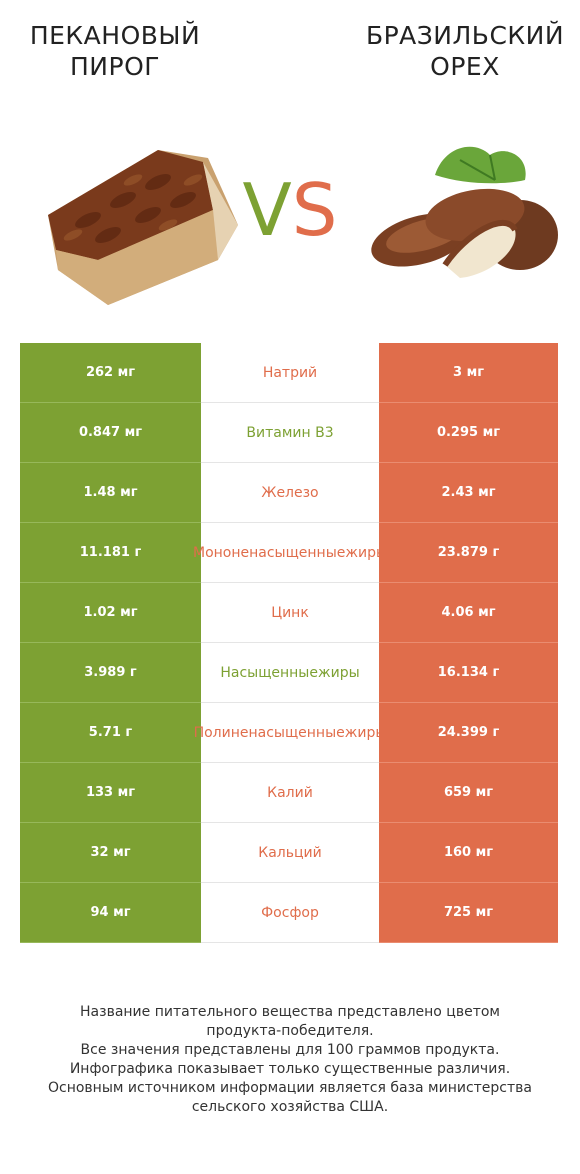 This screenshot has width=580, height=1174. Describe the element at coordinates (314, 210) in the screenshot. I see `vs-s-letter: S` at that location.